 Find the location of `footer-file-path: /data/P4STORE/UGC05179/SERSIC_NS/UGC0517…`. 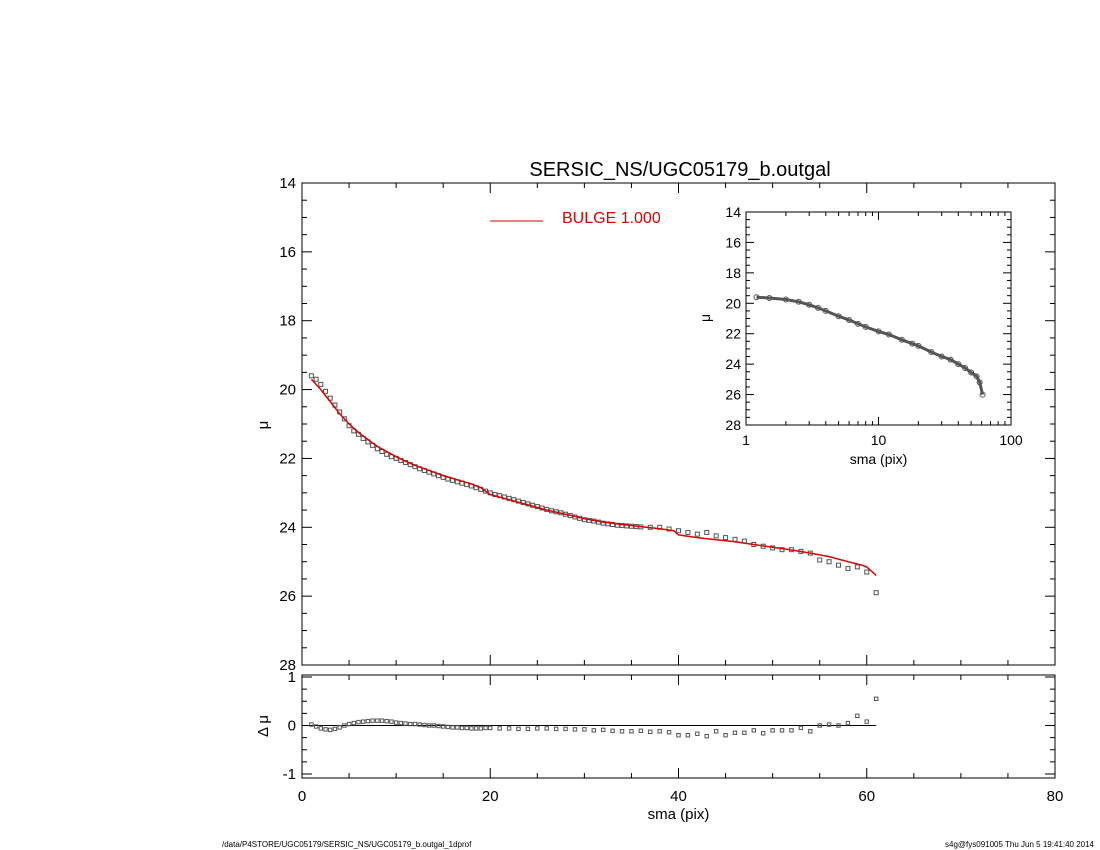

footer-file-path: /data/P4STORE/UGC05179/SERSIC_NS/UGC0517… is located at coordinates (347, 844).